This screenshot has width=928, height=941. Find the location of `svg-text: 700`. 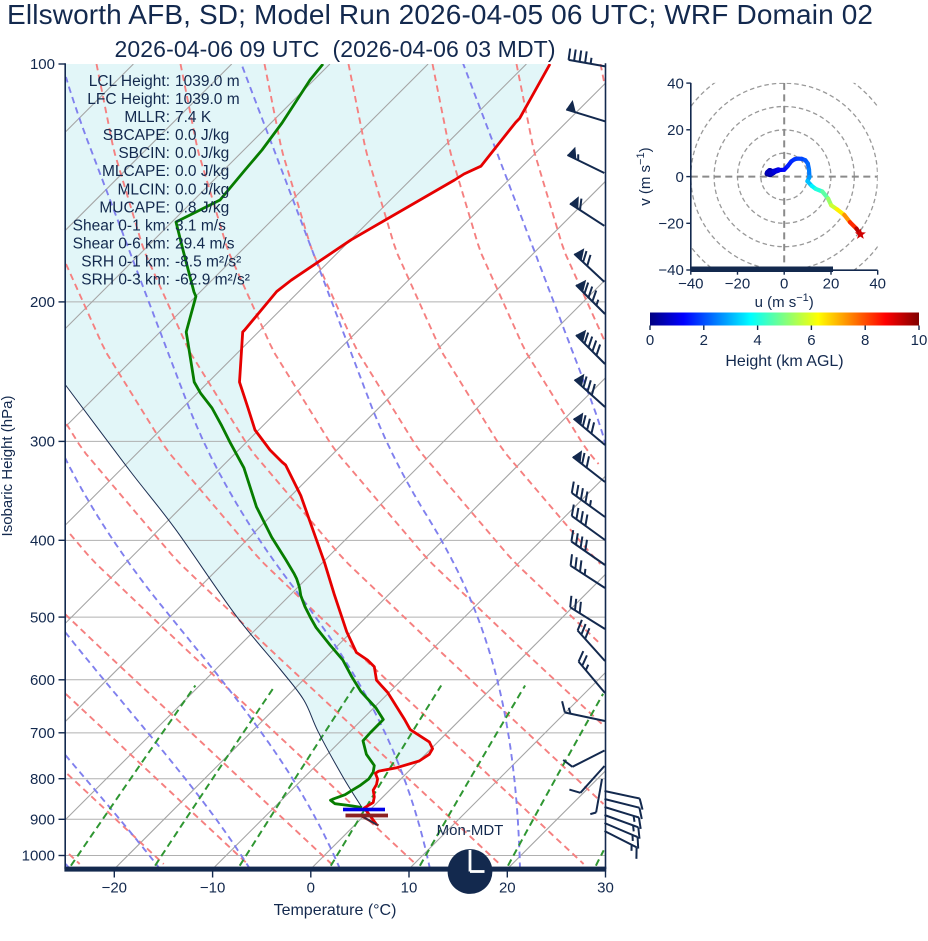

svg-text: 700 is located at coordinates (42, 733).